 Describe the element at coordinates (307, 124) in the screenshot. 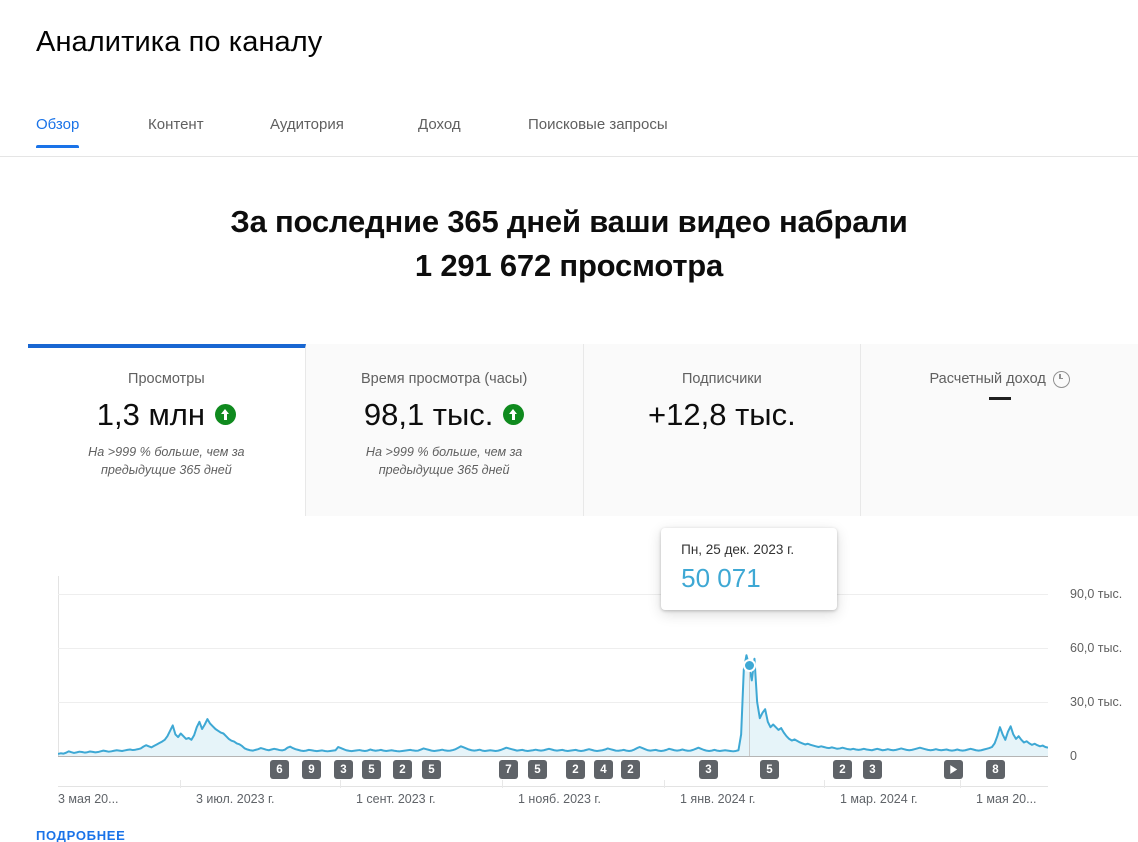

I see `tab-2: Аудитория` at that location.